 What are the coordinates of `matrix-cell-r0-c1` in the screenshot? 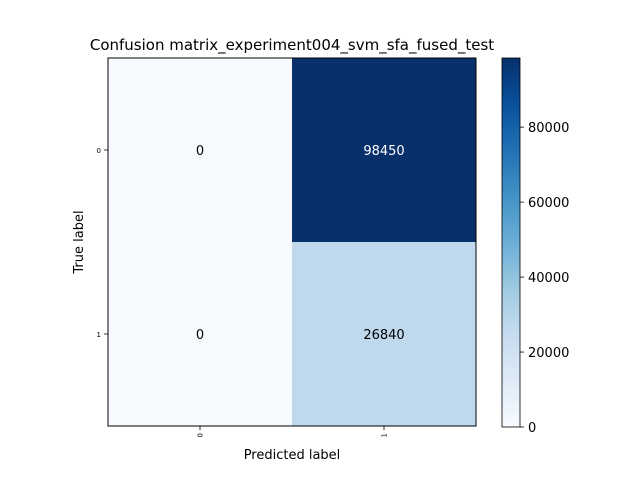 It's located at (384, 150).